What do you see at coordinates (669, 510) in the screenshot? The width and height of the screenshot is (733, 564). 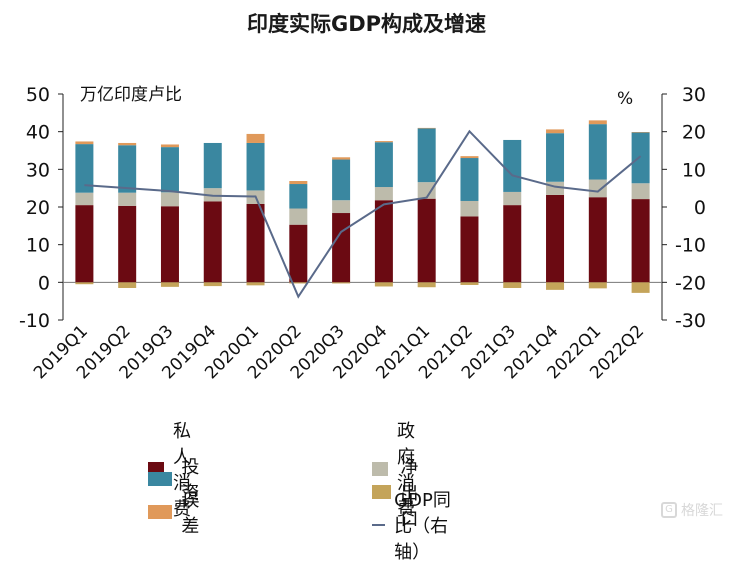 I see `watermark-logo-icon: G` at bounding box center [669, 510].